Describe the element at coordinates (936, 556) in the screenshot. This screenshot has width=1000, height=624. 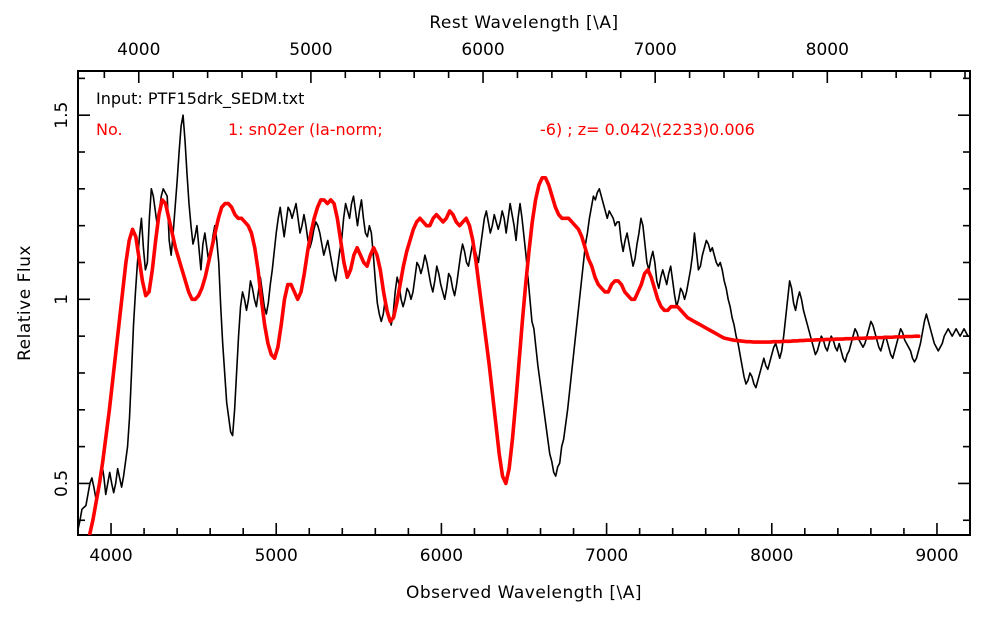
I see `bottom-tick-label: 9000` at that location.